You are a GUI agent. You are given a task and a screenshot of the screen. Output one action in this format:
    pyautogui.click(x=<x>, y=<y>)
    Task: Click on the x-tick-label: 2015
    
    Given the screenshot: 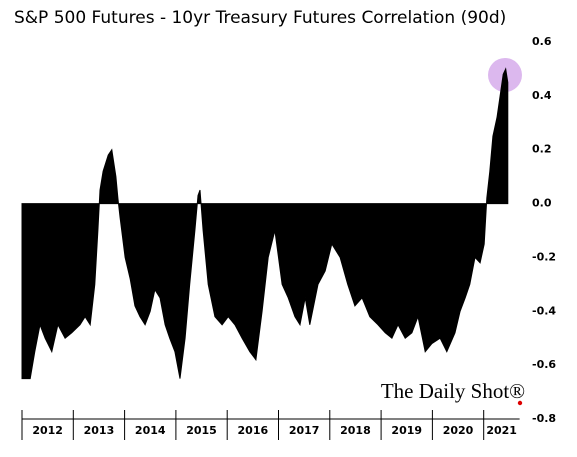 What is the action you would take?
    pyautogui.click(x=201, y=430)
    